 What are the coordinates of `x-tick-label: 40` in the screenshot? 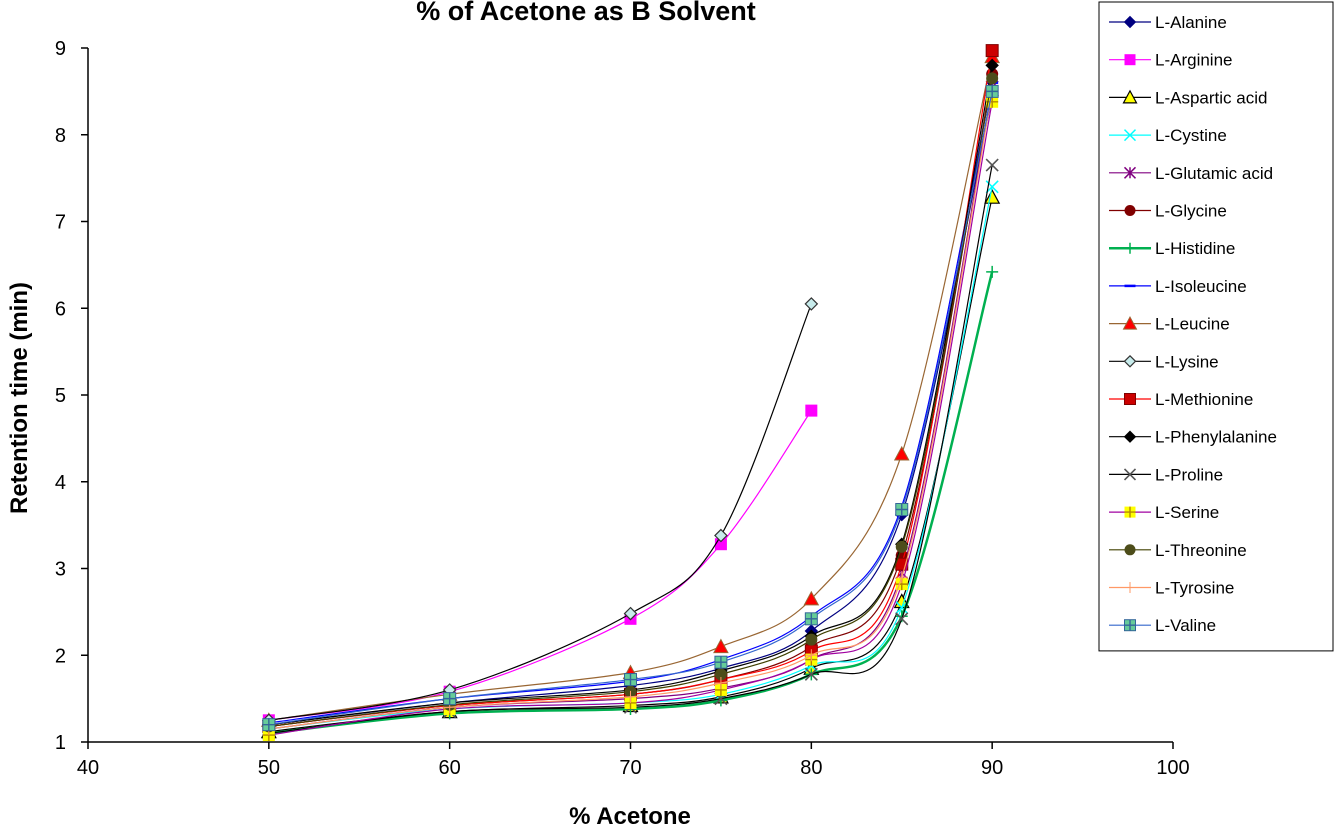 It's located at (88, 768).